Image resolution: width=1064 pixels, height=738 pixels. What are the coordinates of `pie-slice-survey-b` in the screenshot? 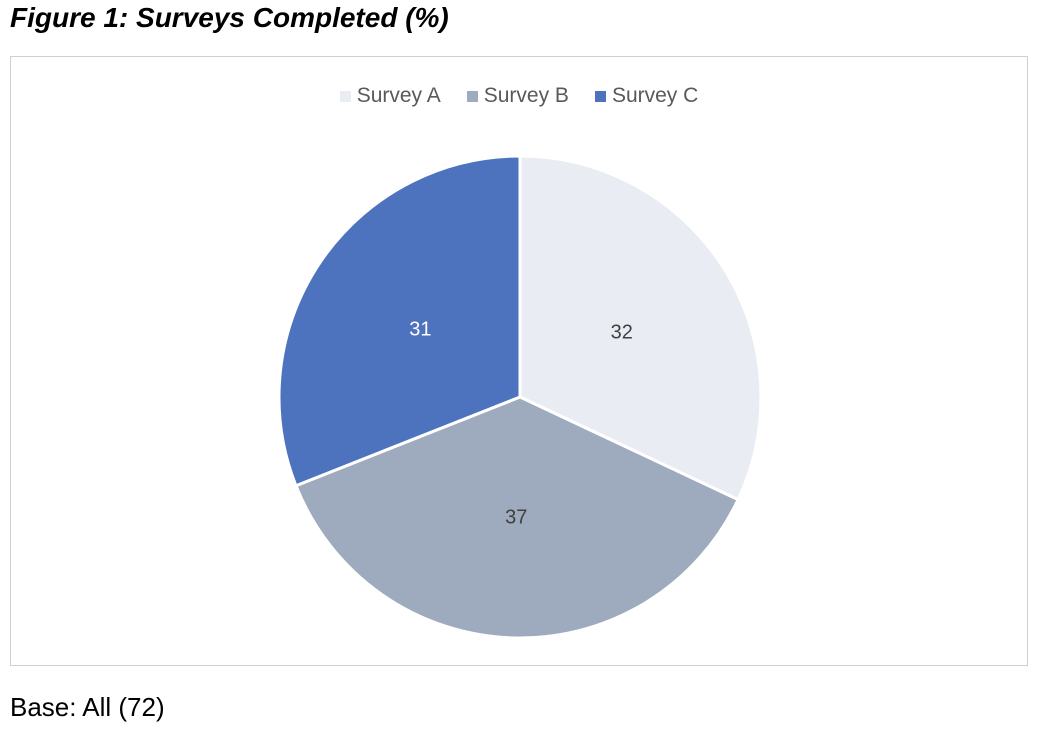 It's located at (517, 517).